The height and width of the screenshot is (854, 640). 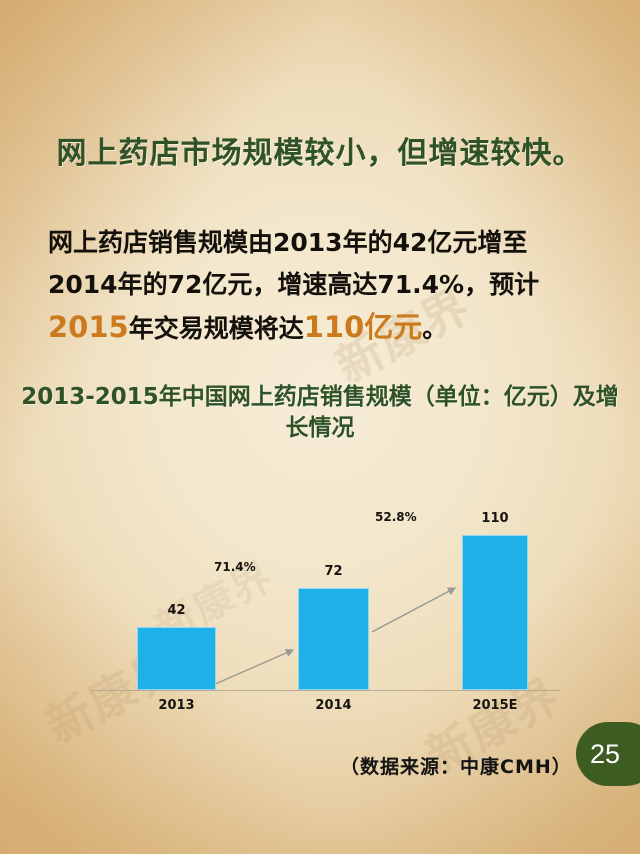 I want to click on chart-title: 2013-2015年中国网上药店销售规模（单位：亿元）及增长情况, so click(x=320, y=412).